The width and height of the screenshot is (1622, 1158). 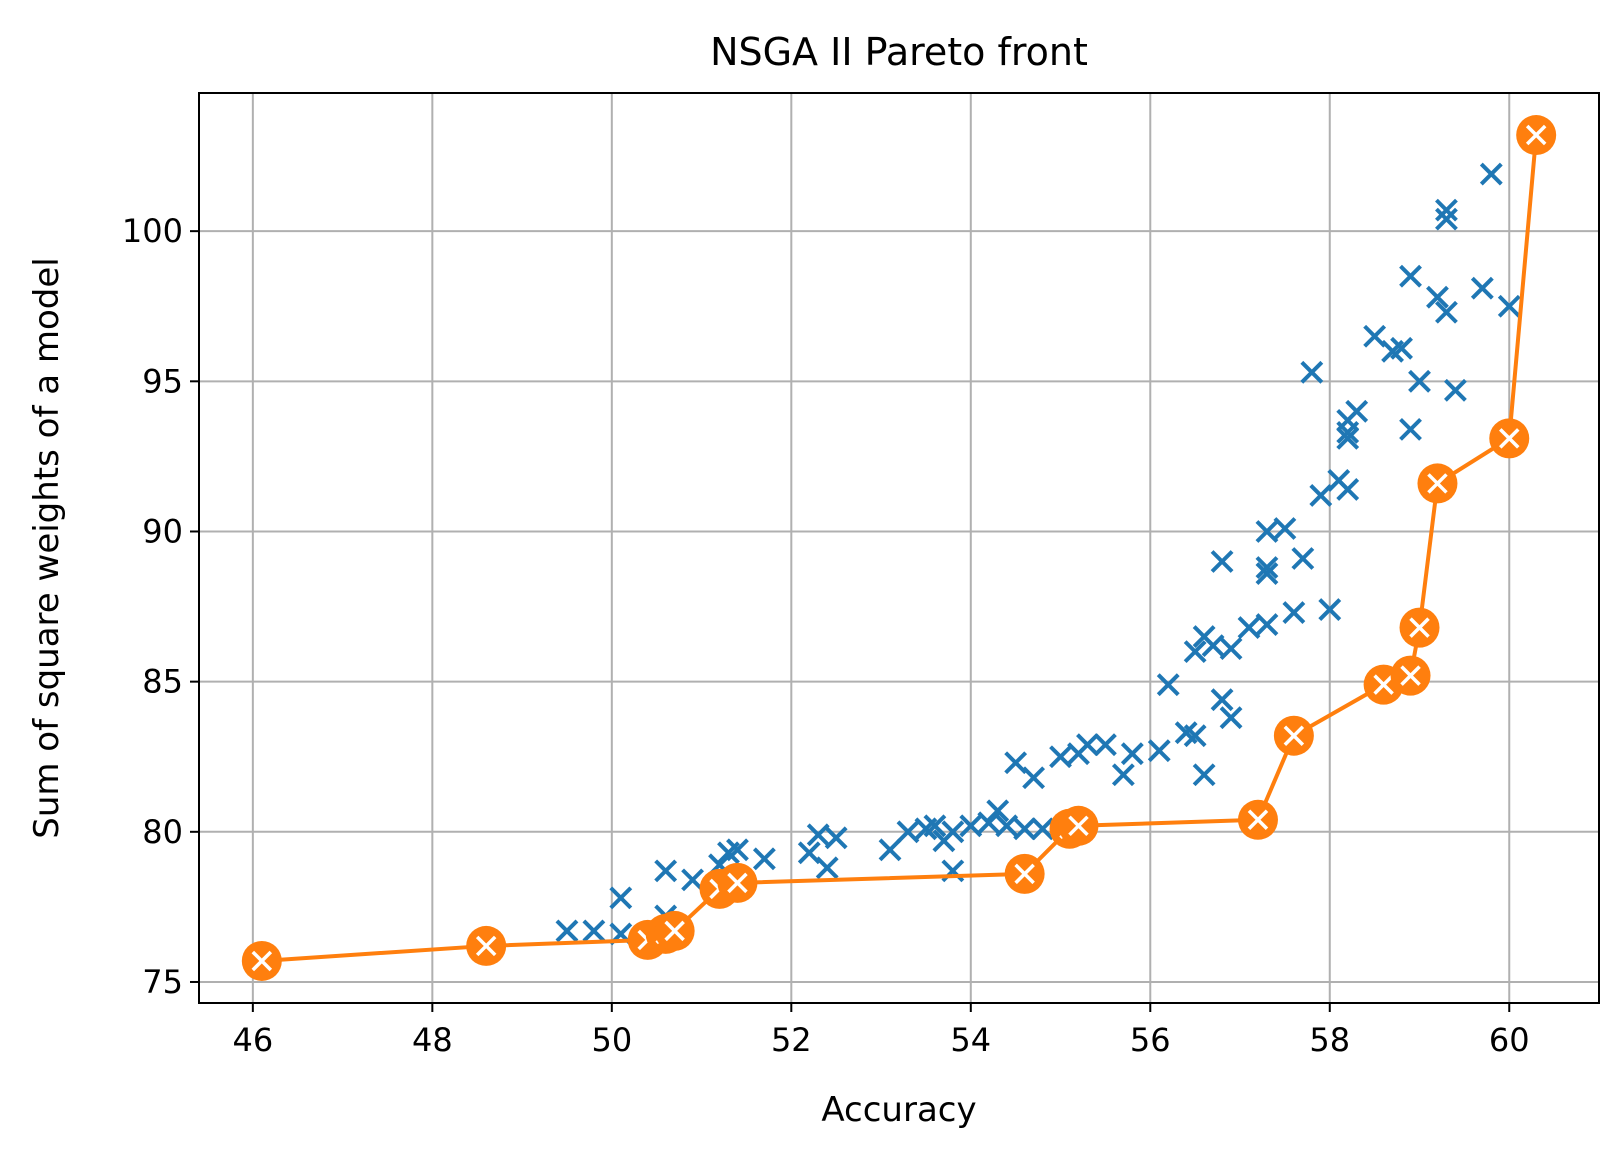 What do you see at coordinates (611, 1040) in the screenshot?
I see `x-tick-label: 50` at bounding box center [611, 1040].